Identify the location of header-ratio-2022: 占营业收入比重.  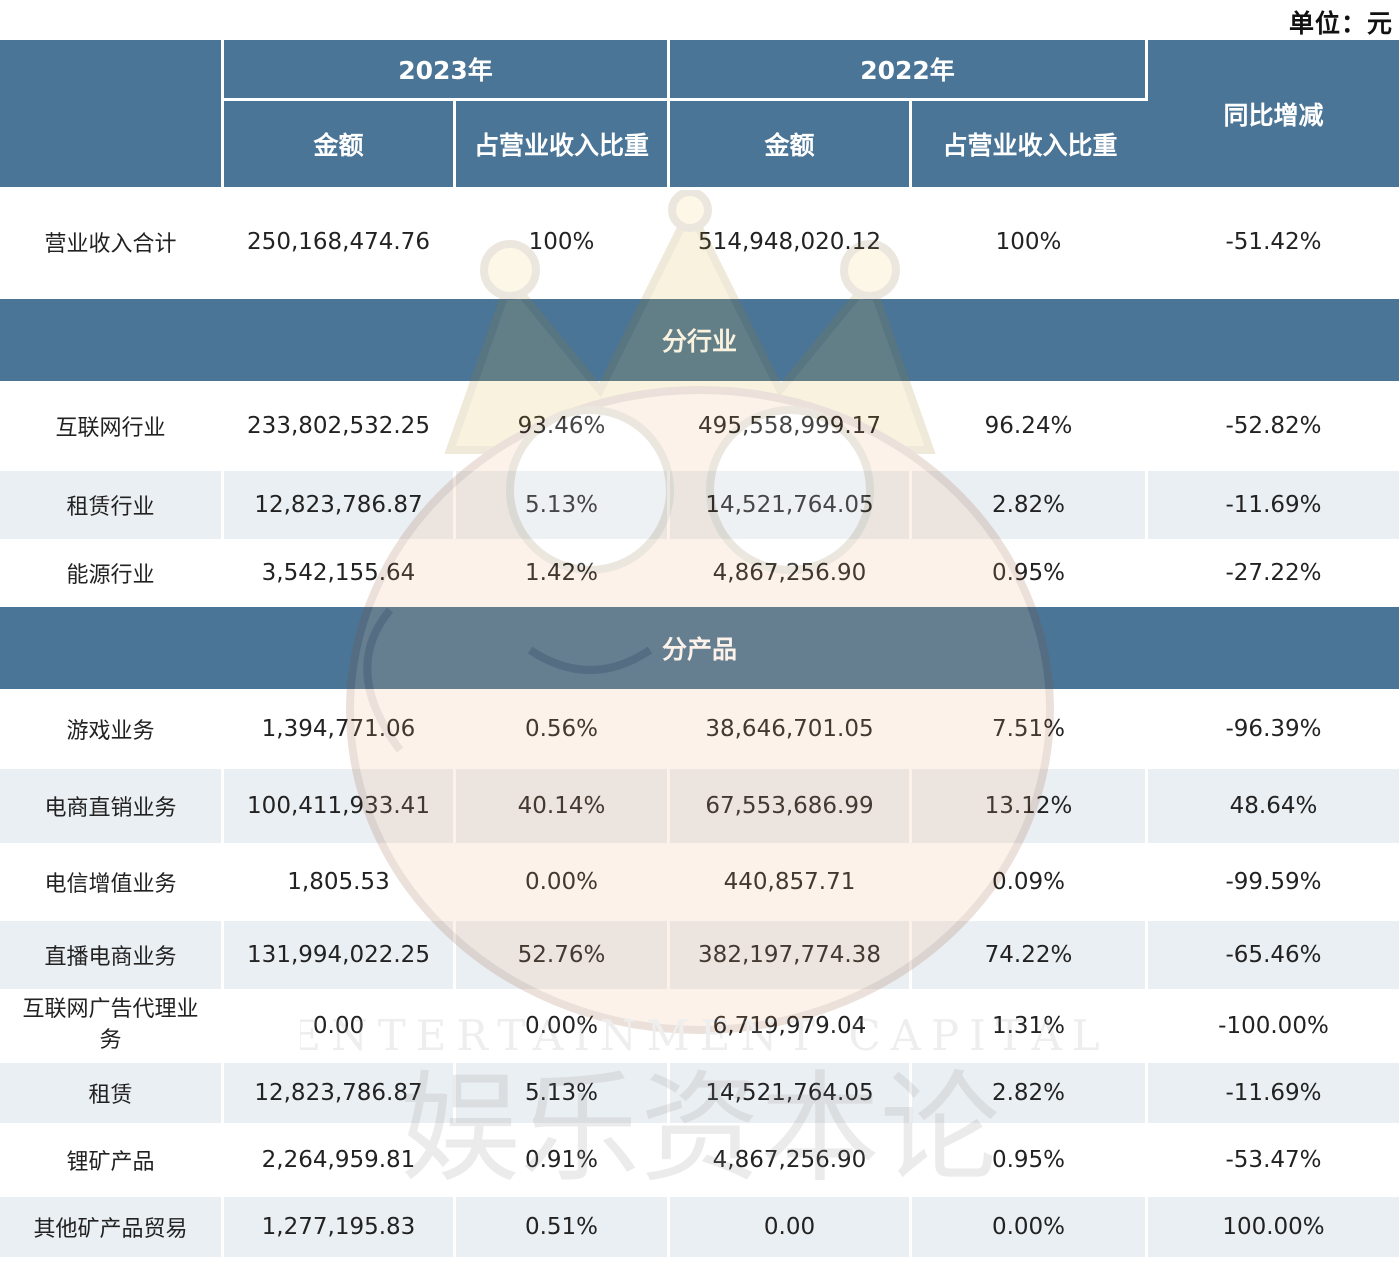
(1030, 144).